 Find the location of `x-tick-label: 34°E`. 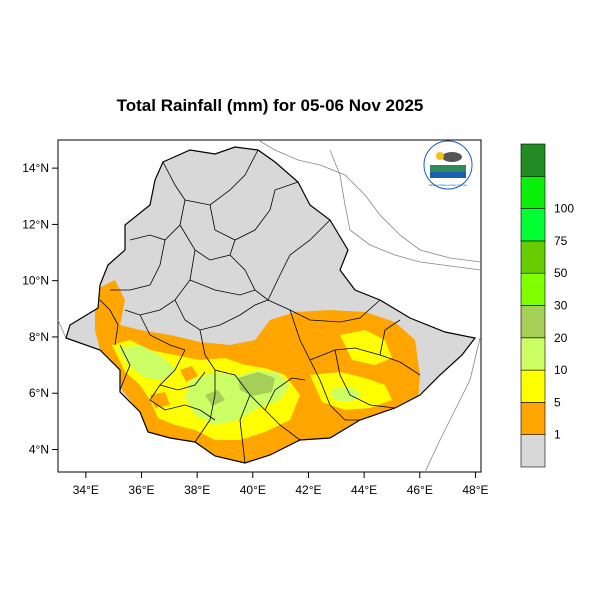

x-tick-label: 34°E is located at coordinates (86, 490).